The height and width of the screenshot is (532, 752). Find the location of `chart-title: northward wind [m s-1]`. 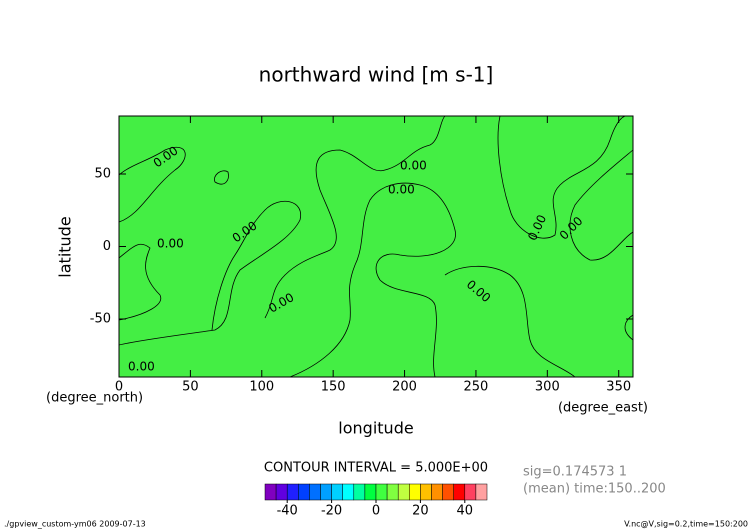

chart-title: northward wind [m s-1] is located at coordinates (376, 75).